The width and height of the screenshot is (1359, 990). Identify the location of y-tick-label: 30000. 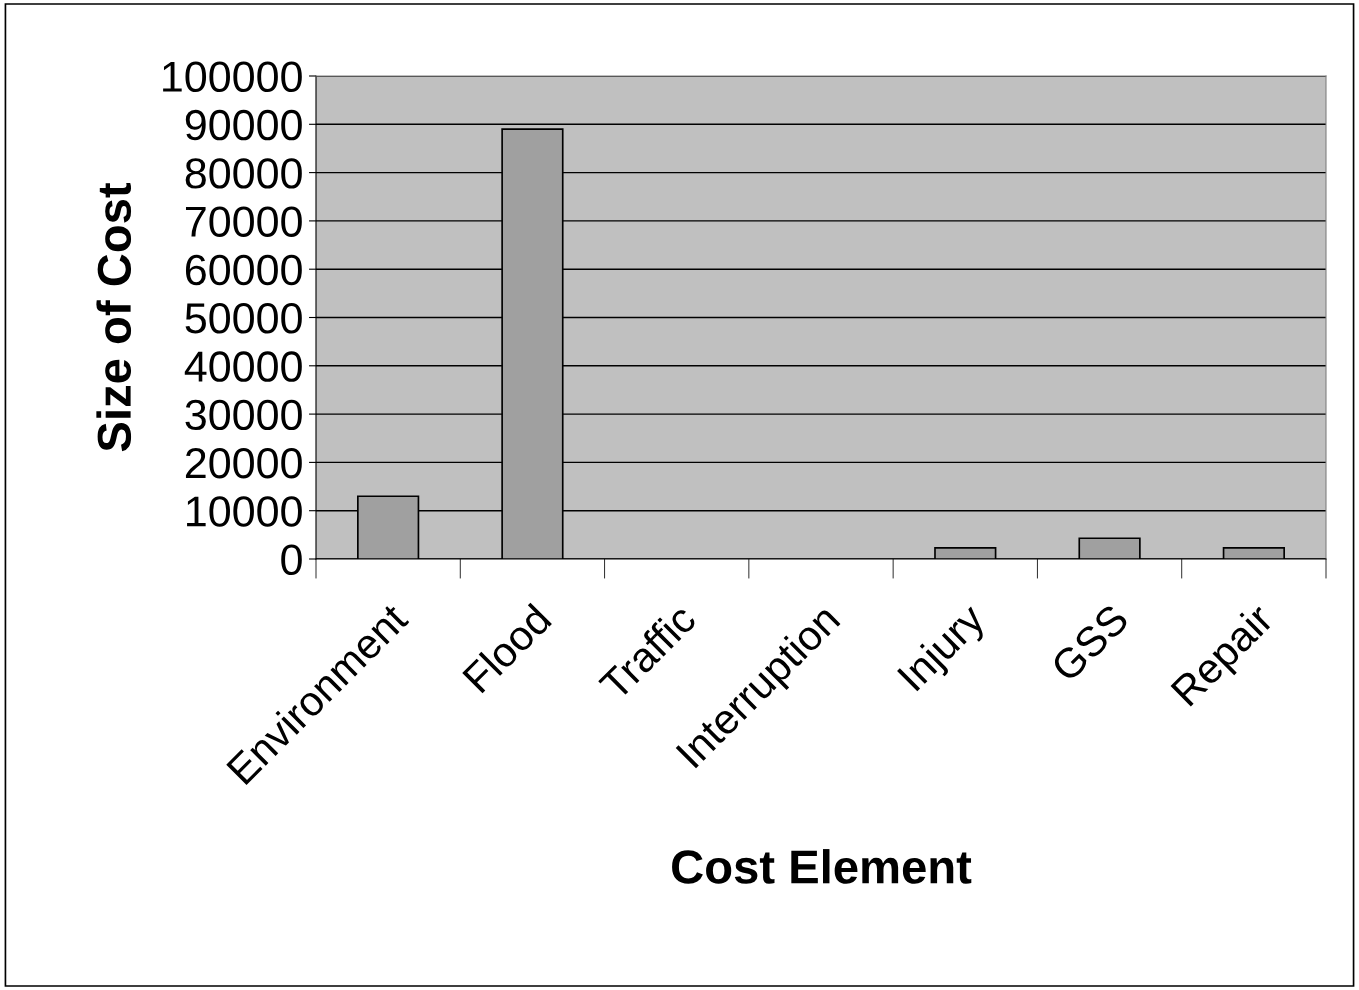
(243, 415).